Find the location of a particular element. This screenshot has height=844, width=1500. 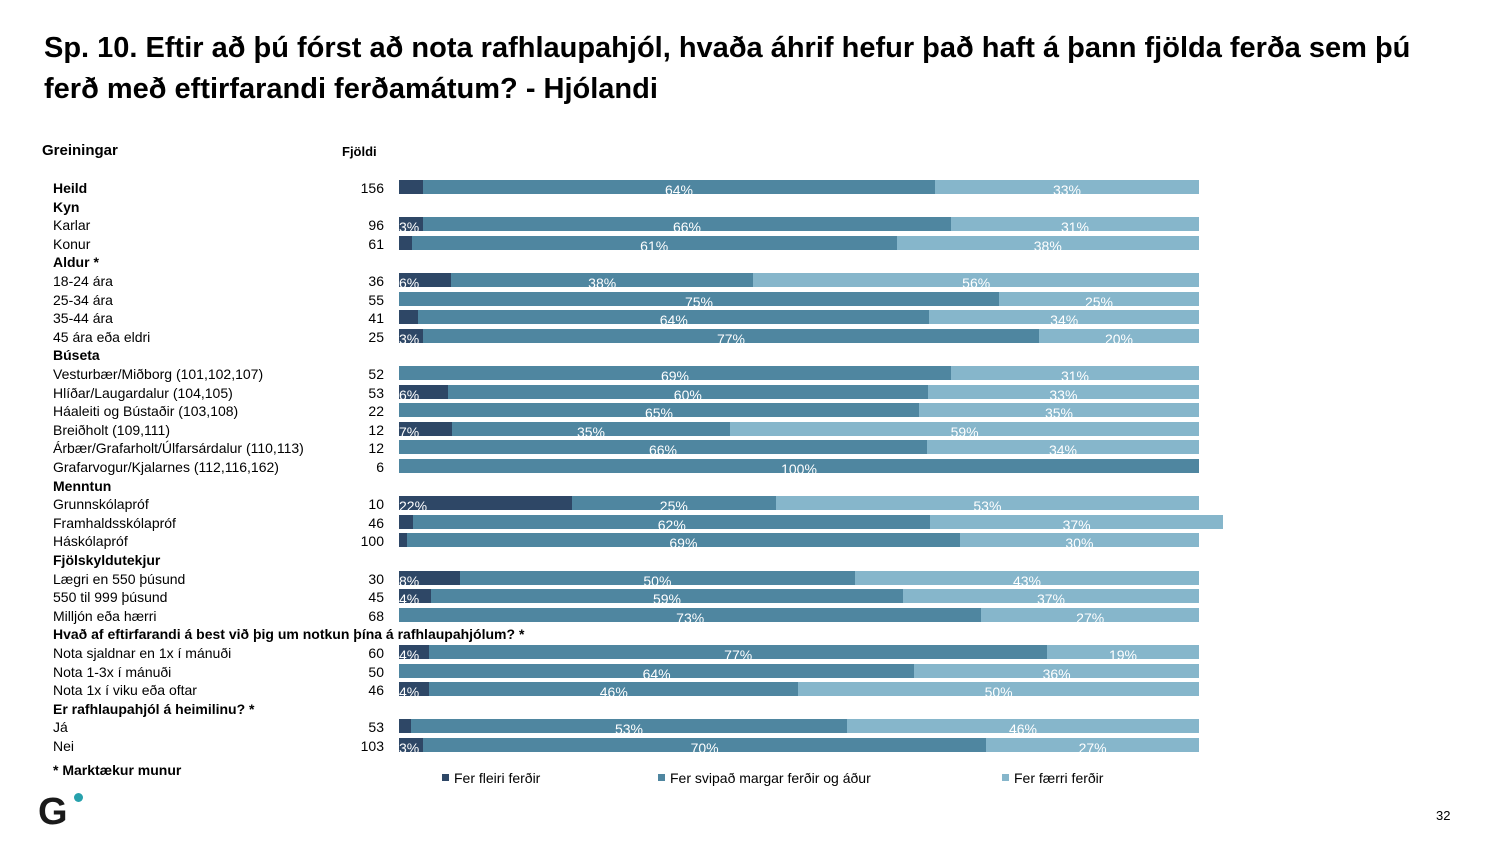

bar-segment-faerri: 56% is located at coordinates (976, 280).